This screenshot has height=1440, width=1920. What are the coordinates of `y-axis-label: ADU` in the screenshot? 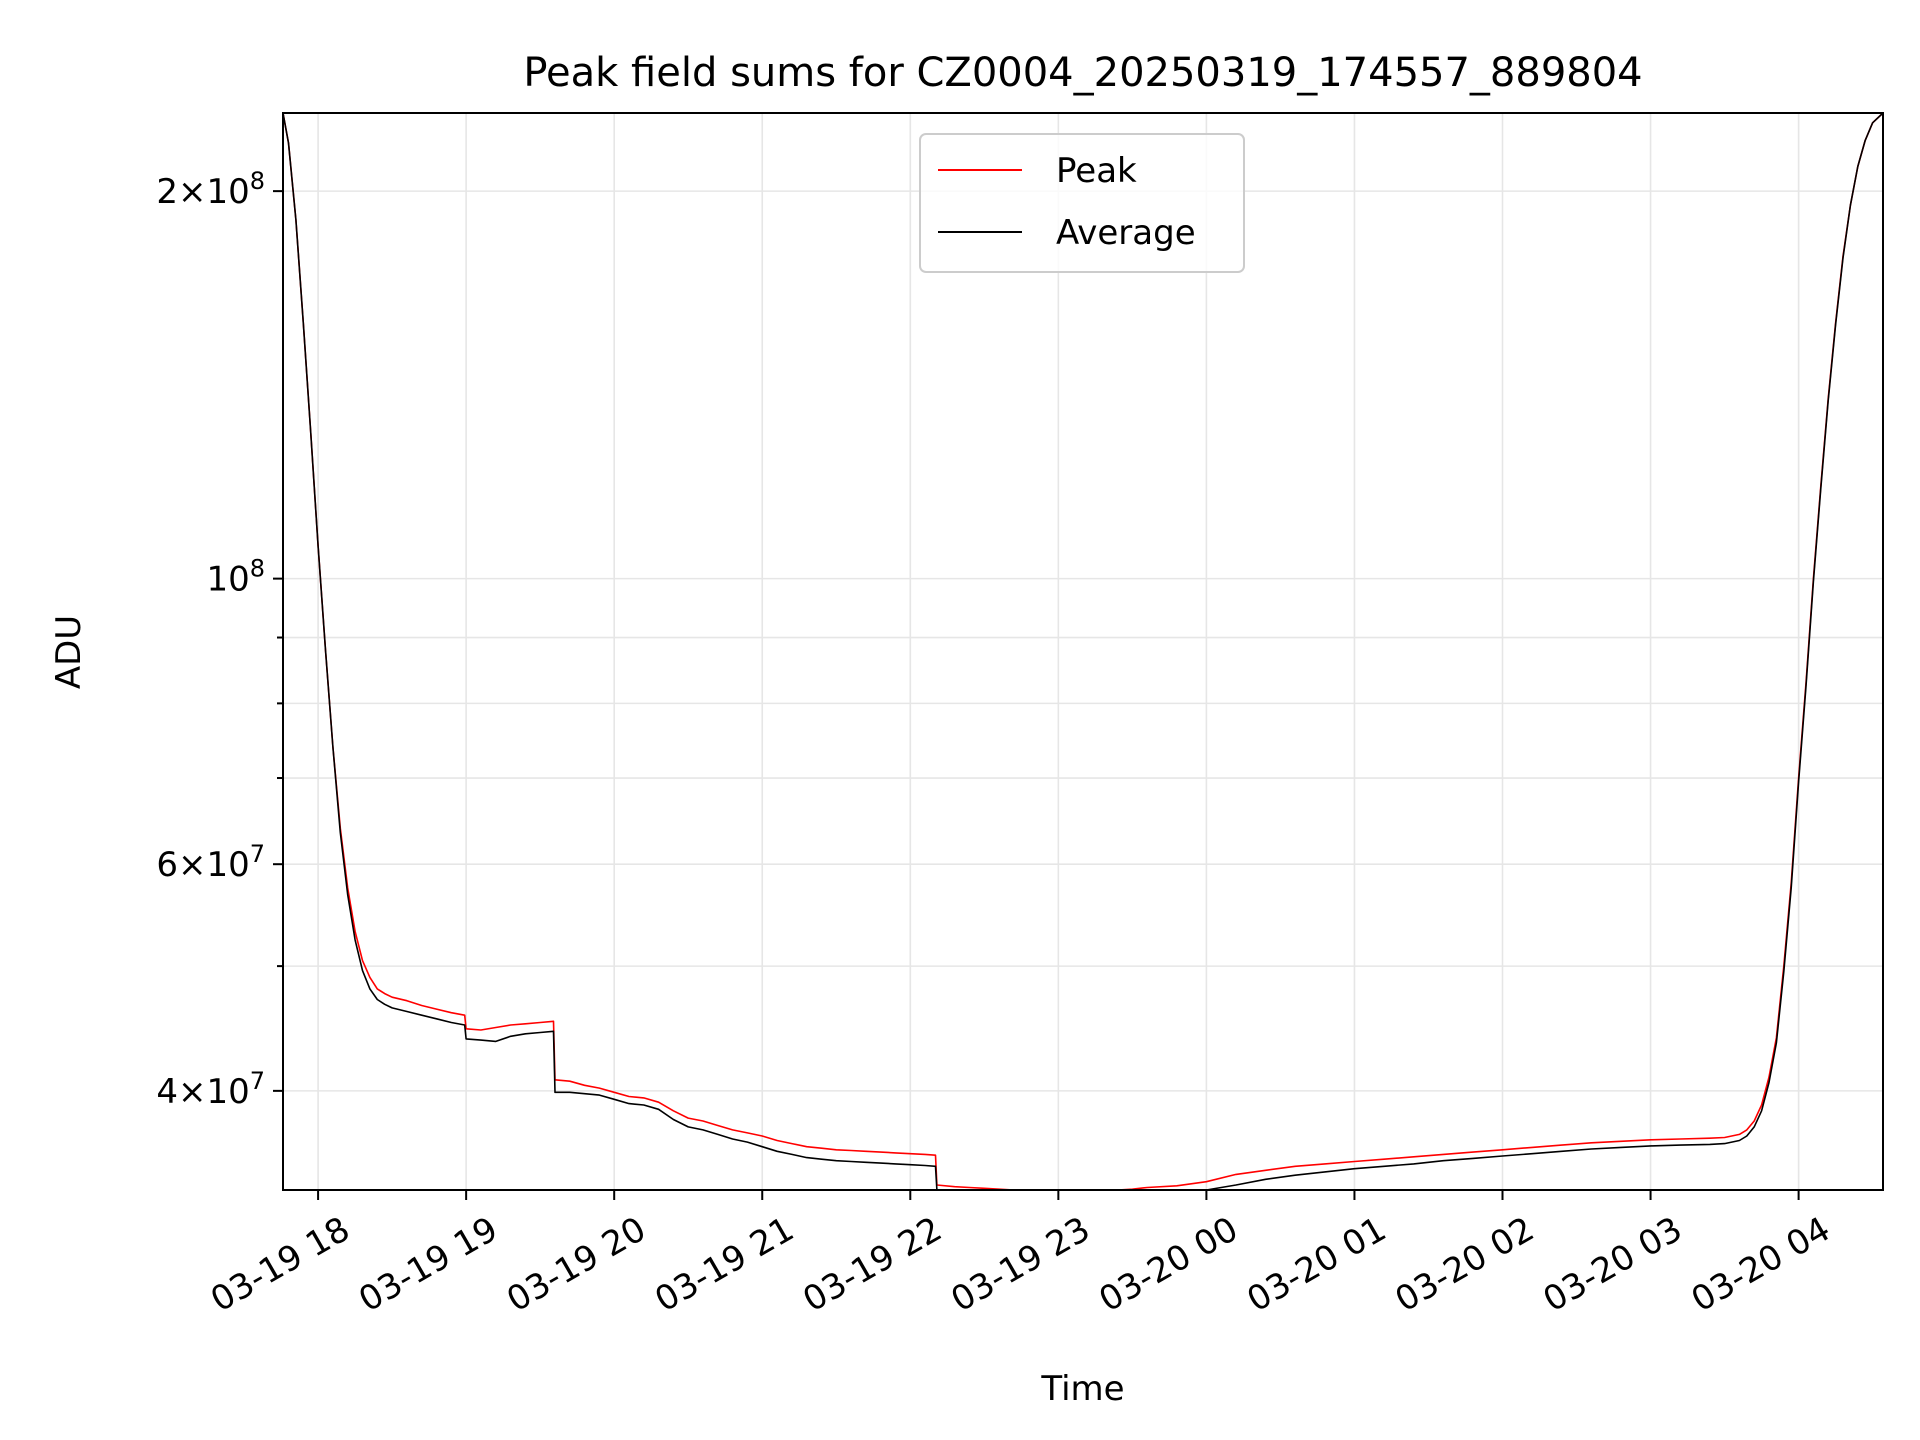 It's located at (69, 652).